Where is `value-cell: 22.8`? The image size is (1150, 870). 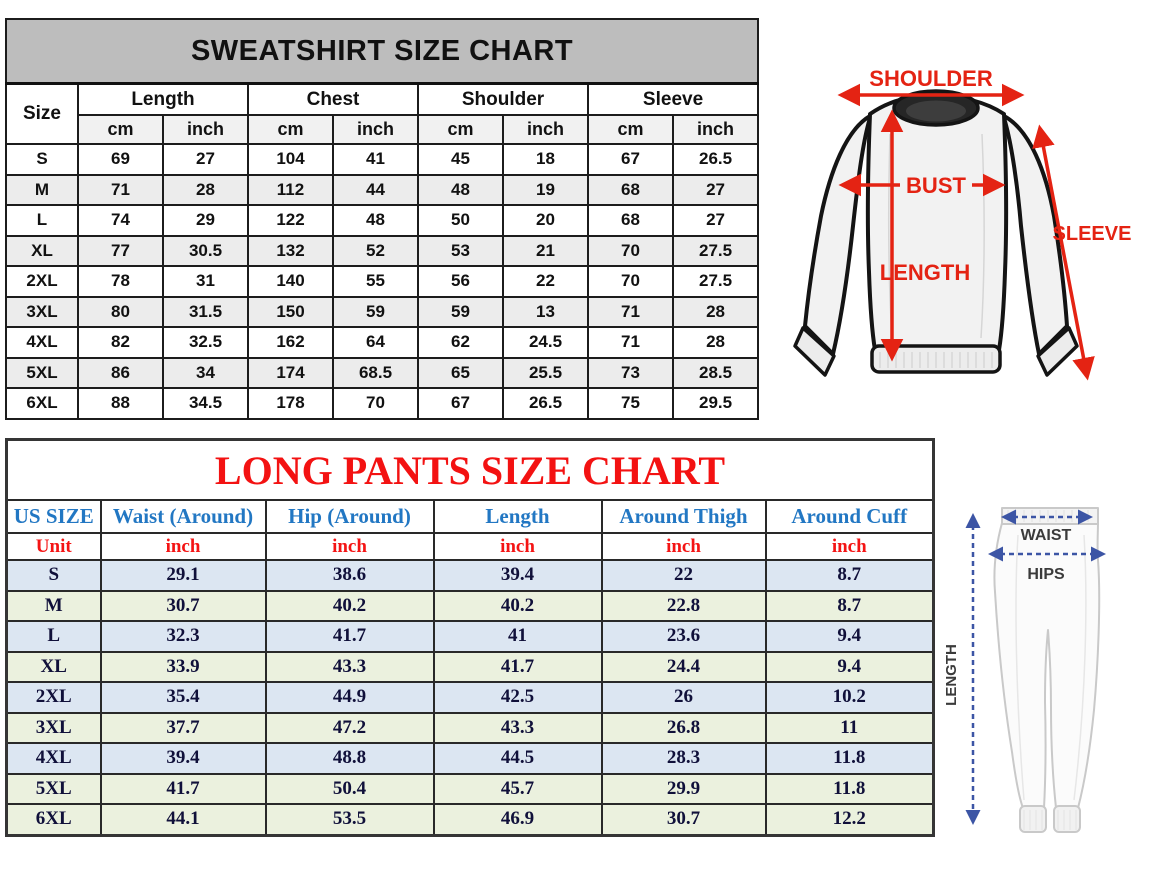 value-cell: 22.8 is located at coordinates (683, 605).